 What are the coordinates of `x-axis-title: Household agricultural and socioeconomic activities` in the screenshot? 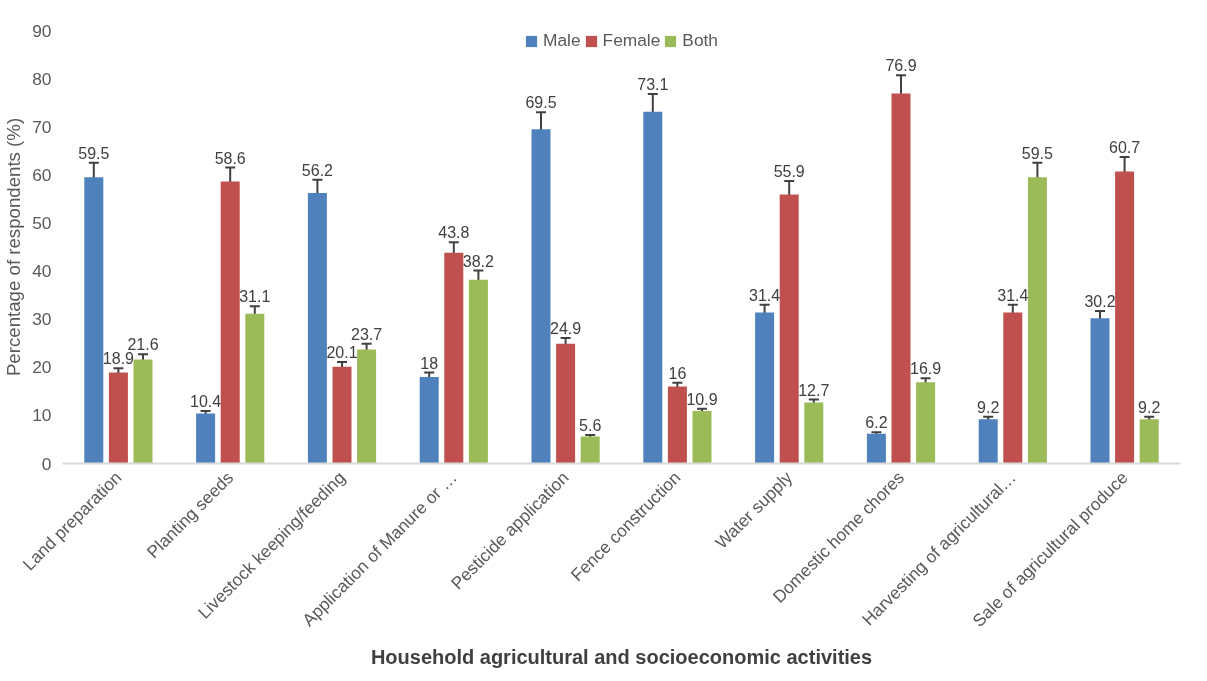 It's located at (621, 656).